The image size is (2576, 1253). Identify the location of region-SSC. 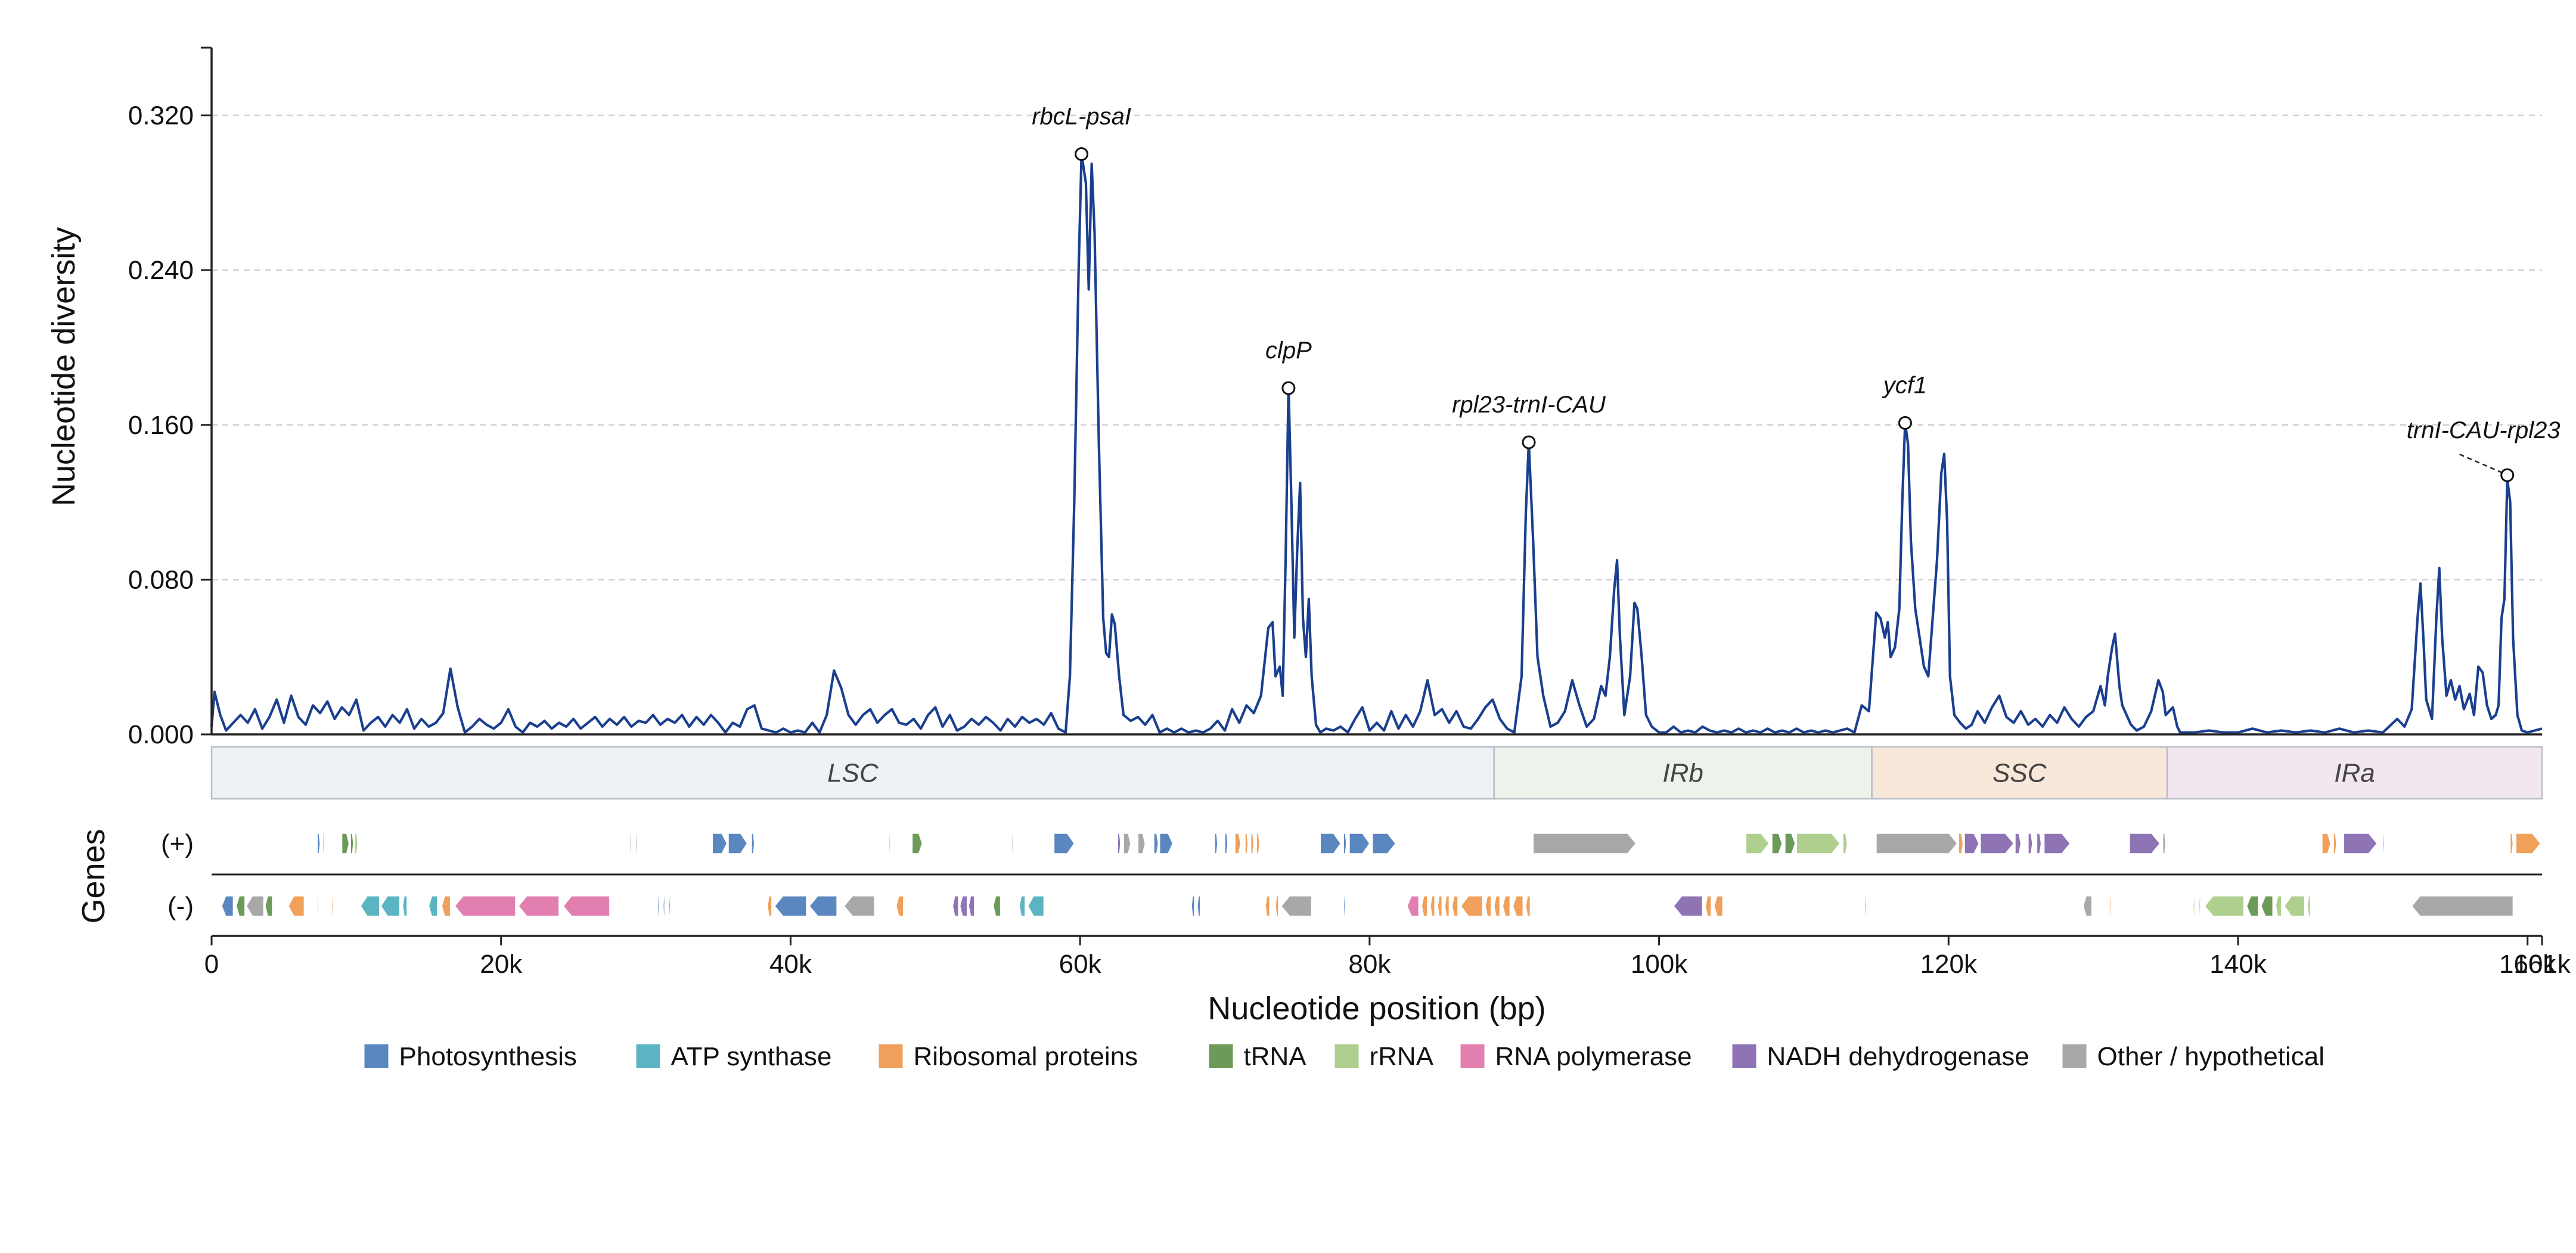
(2020, 773).